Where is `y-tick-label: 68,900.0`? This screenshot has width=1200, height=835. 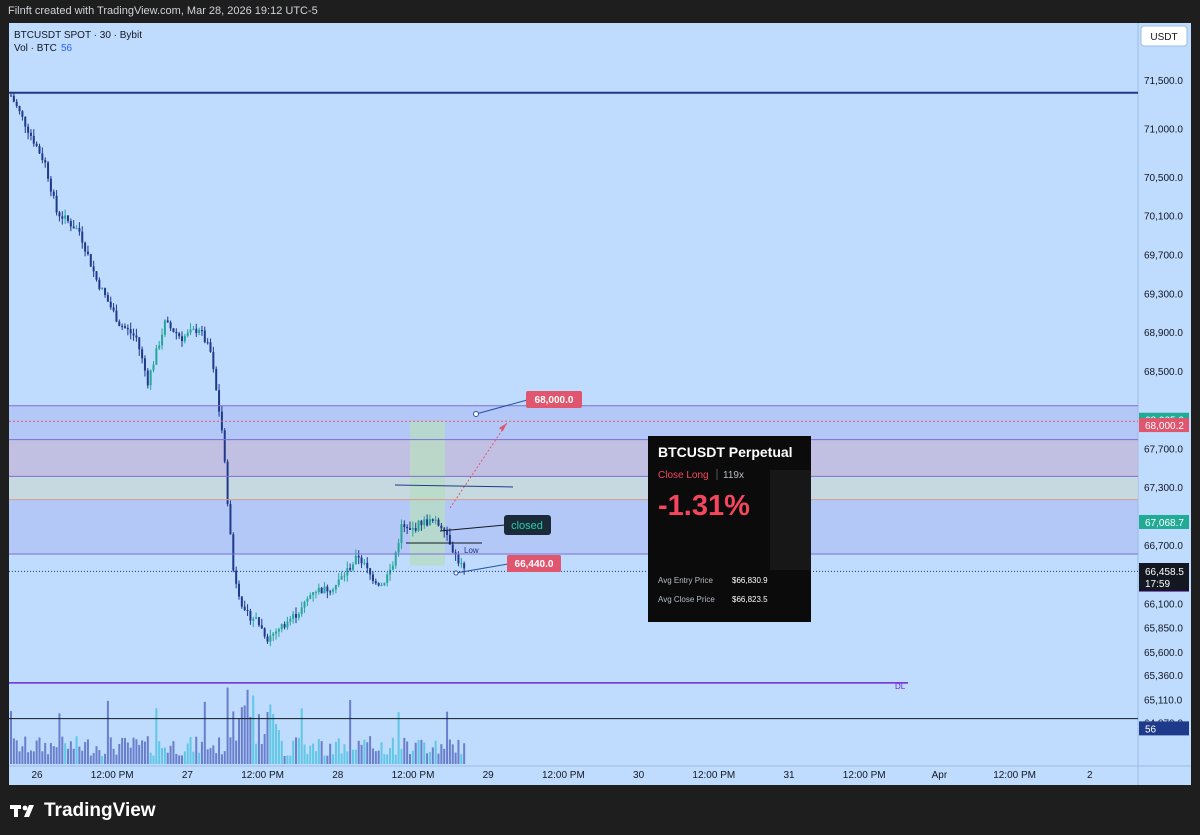 y-tick-label: 68,900.0 is located at coordinates (1163, 333).